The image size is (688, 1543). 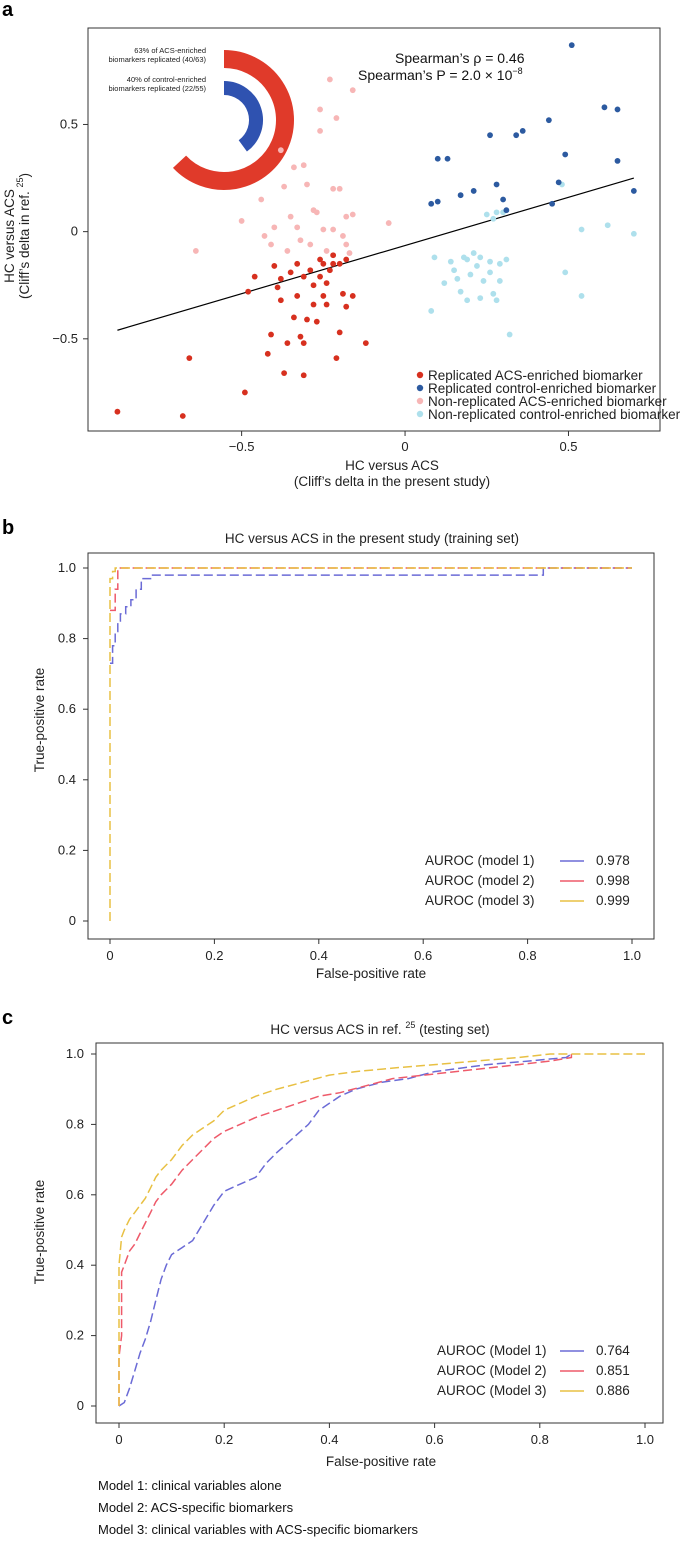 I want to click on panel-b-y-tick-label: 0, so click(x=72, y=920).